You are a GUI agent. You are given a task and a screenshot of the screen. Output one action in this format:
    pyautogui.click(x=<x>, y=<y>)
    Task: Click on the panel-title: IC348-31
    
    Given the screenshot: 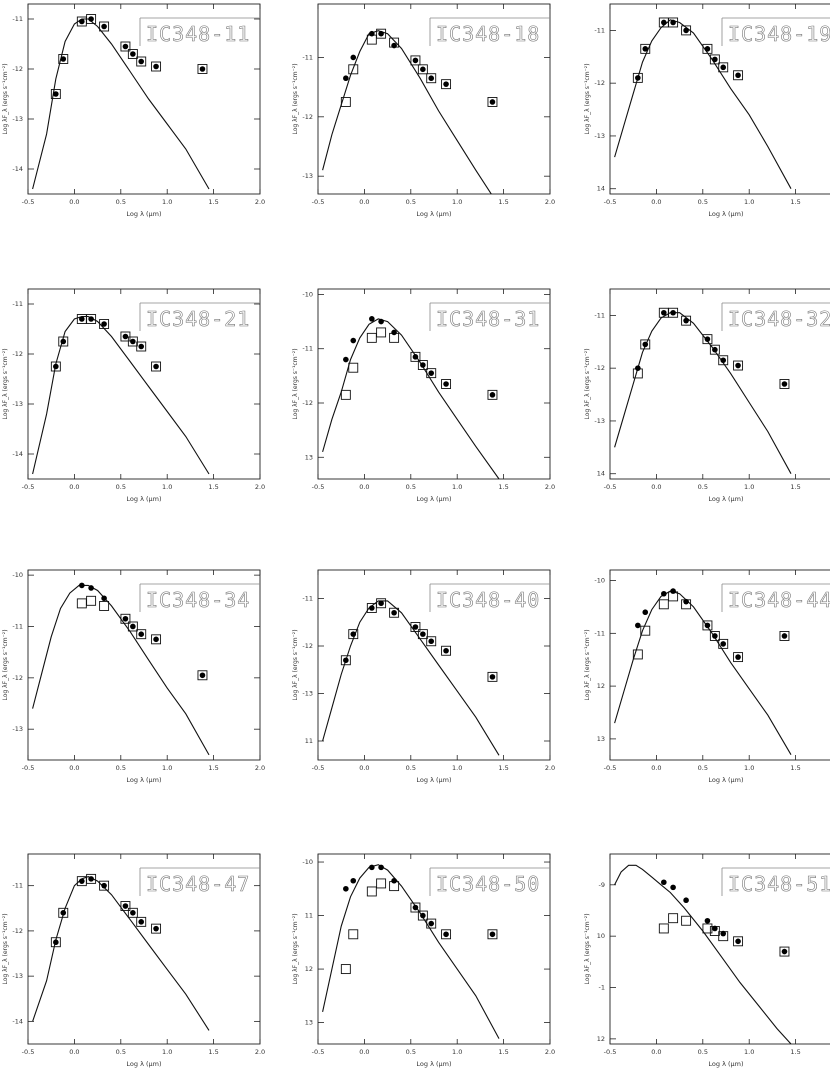 What is the action you would take?
    pyautogui.click(x=488, y=319)
    